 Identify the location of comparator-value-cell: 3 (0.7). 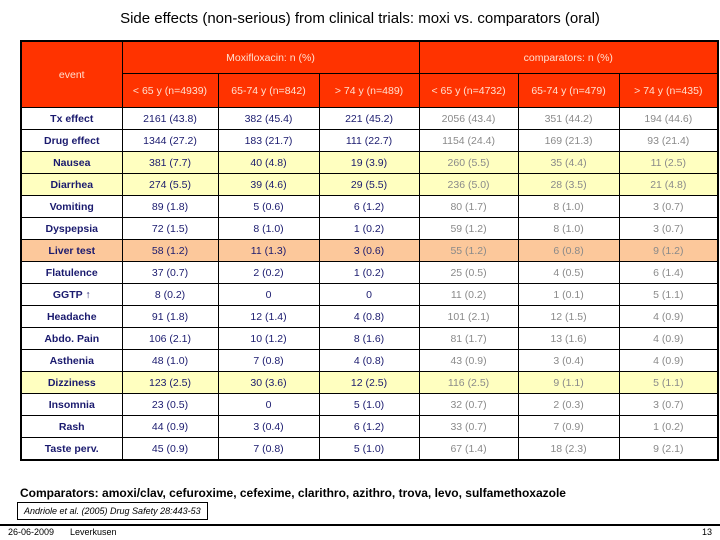
(668, 228).